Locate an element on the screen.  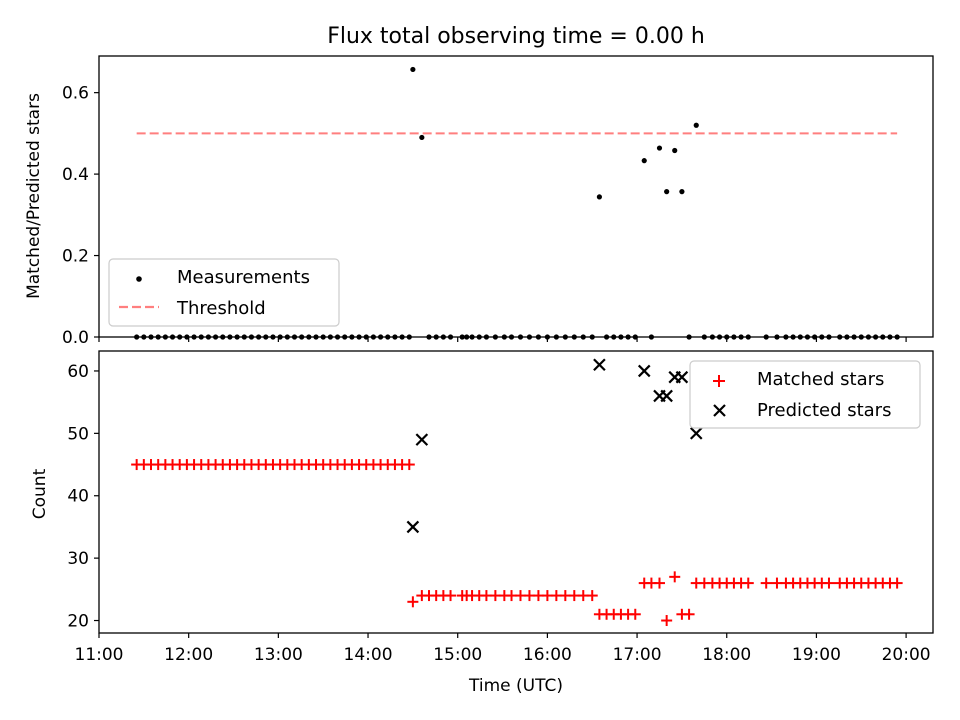
legend-matched-marker is located at coordinates (719, 381).